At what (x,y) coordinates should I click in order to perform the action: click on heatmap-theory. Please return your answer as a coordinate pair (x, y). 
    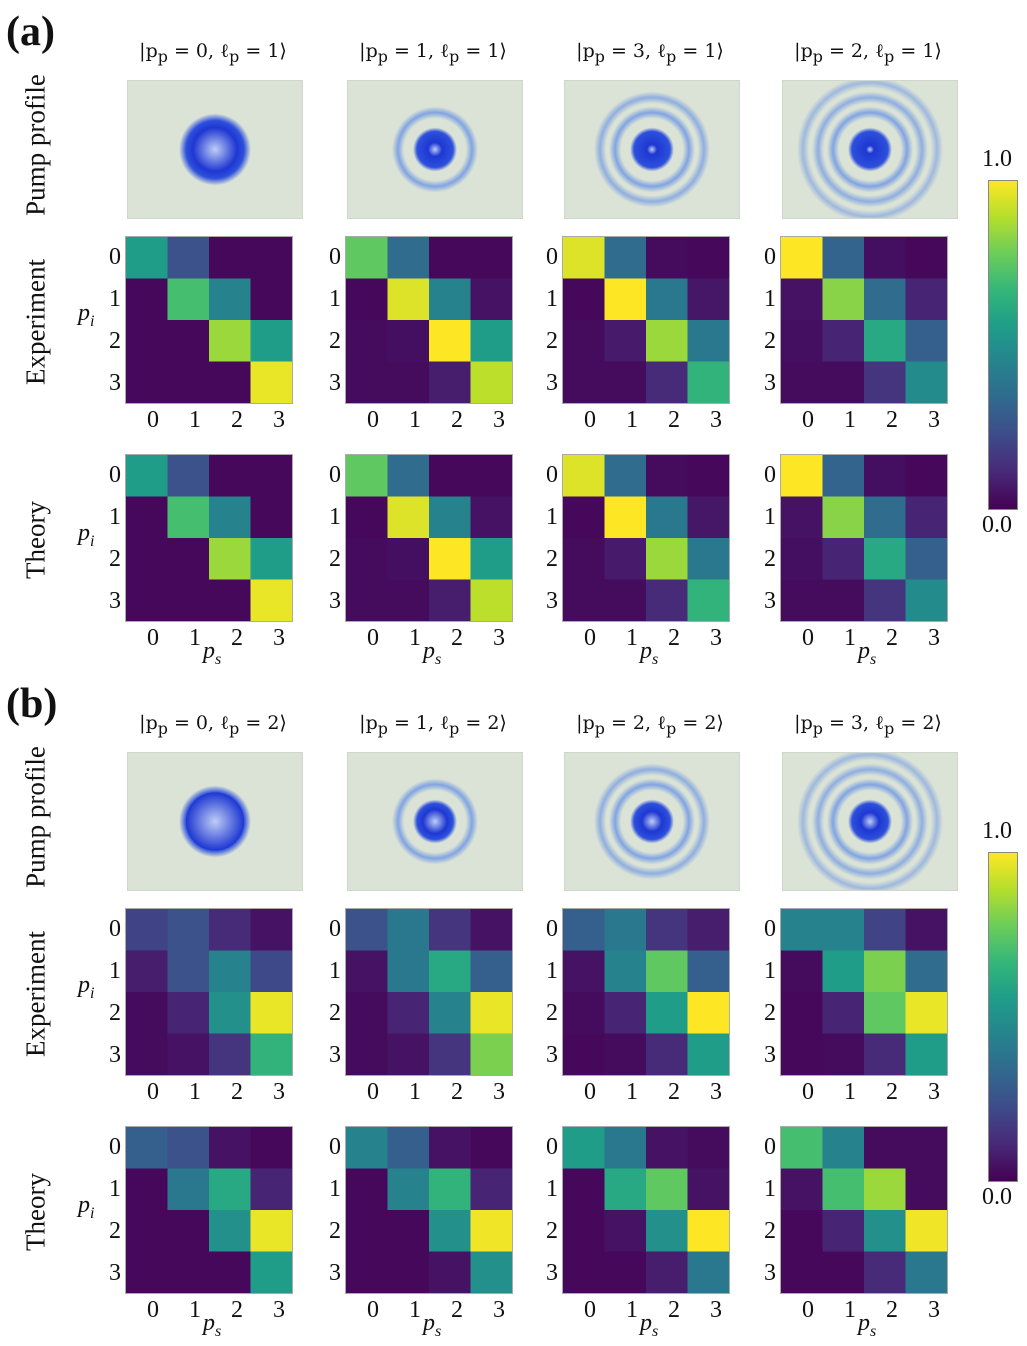
    Looking at the image, I should click on (429, 1210).